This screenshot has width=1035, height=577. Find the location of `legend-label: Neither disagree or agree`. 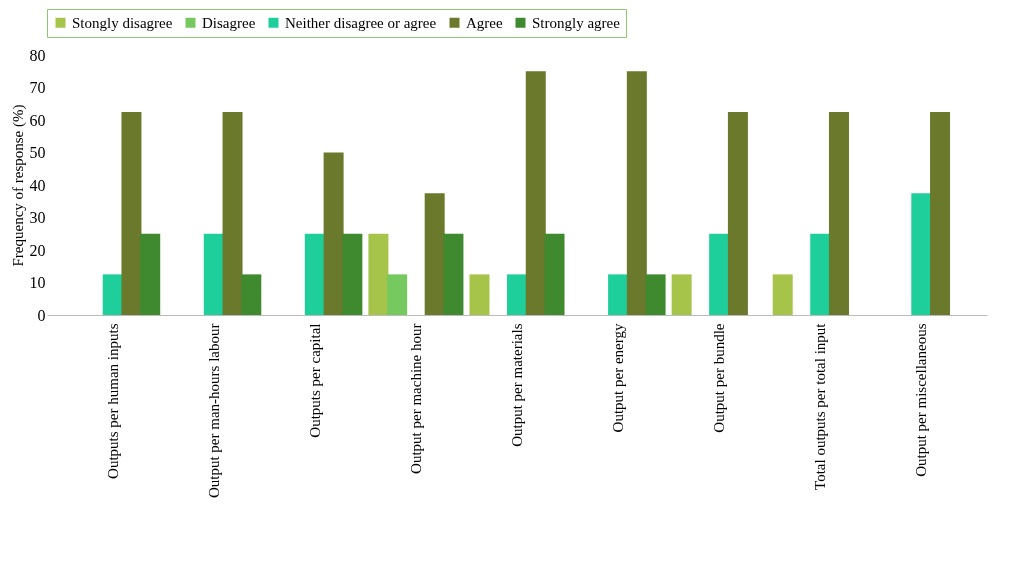

legend-label: Neither disagree or agree is located at coordinates (361, 22).